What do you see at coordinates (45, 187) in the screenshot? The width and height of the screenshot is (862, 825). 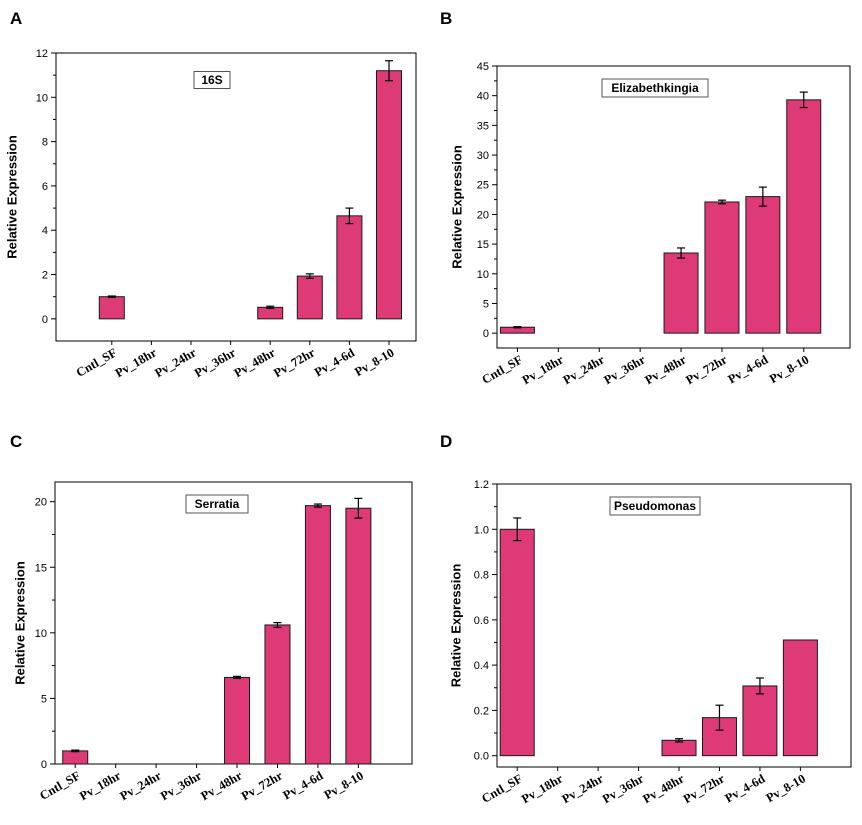 I see `y-tick-label: 6` at bounding box center [45, 187].